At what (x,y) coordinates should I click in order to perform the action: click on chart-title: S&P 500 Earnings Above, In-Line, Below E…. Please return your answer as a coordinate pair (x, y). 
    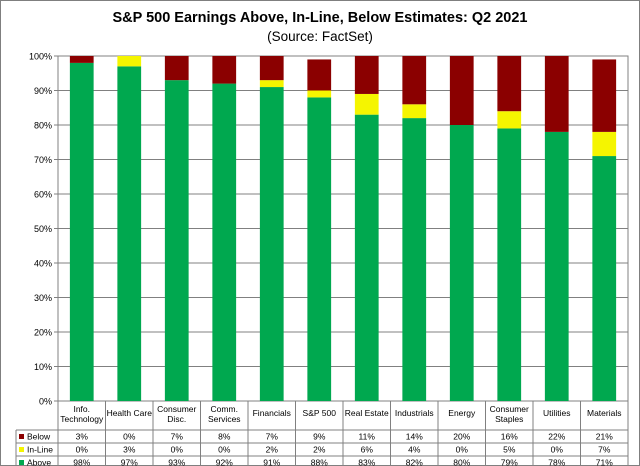
    Looking at the image, I should click on (320, 18).